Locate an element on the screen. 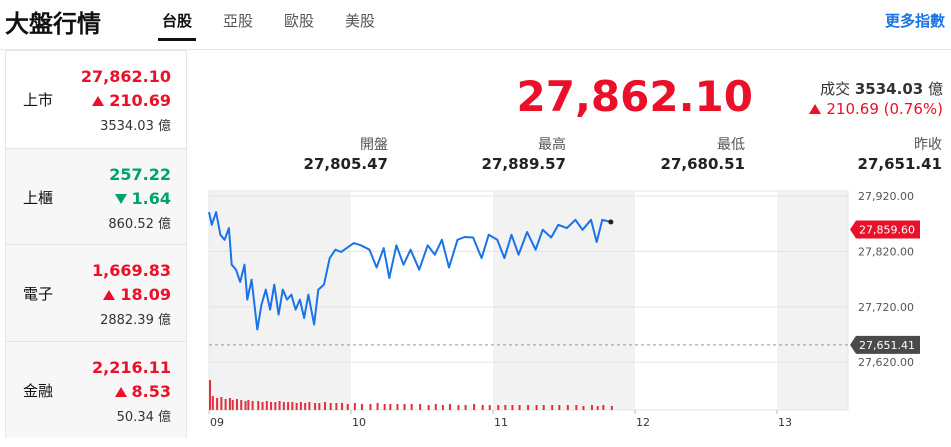 Image resolution: width=951 pixels, height=447 pixels. tab-underline is located at coordinates (177, 39).